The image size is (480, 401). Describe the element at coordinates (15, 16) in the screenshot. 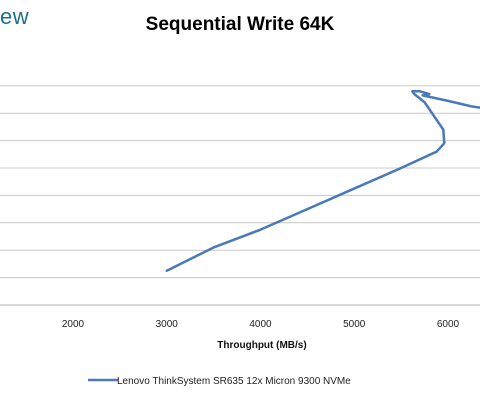

I see `brand-logo-fragment: ew` at that location.